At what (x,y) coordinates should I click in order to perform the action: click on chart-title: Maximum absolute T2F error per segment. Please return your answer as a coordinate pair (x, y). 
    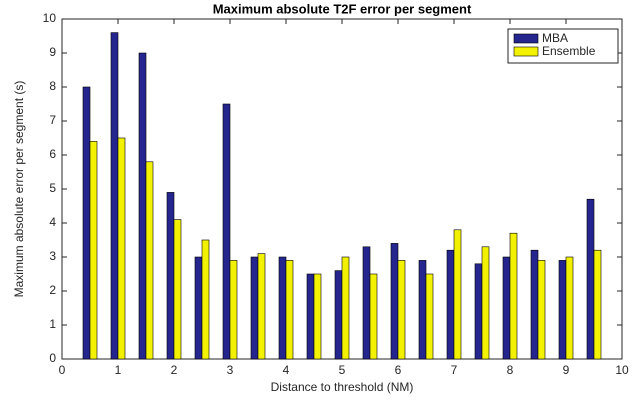
    Looking at the image, I should click on (342, 8).